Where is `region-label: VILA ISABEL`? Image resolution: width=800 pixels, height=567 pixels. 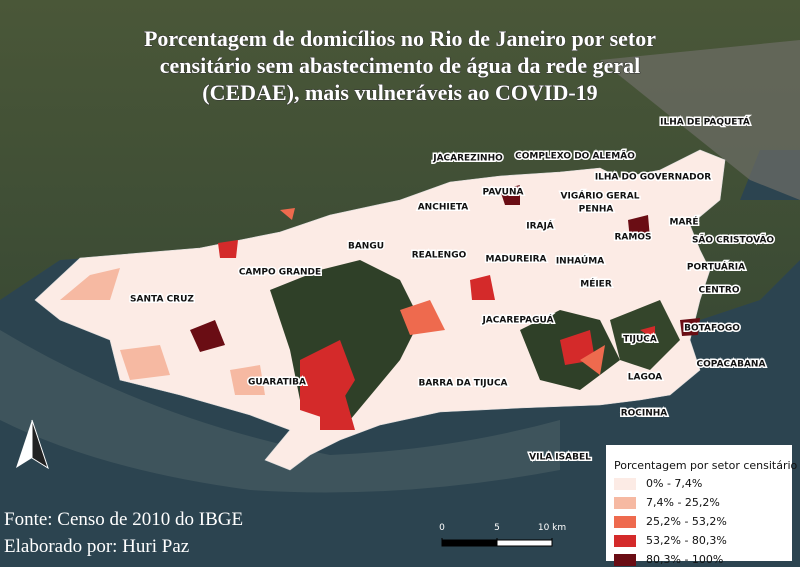
region-label: VILA ISABEL is located at coordinates (560, 458).